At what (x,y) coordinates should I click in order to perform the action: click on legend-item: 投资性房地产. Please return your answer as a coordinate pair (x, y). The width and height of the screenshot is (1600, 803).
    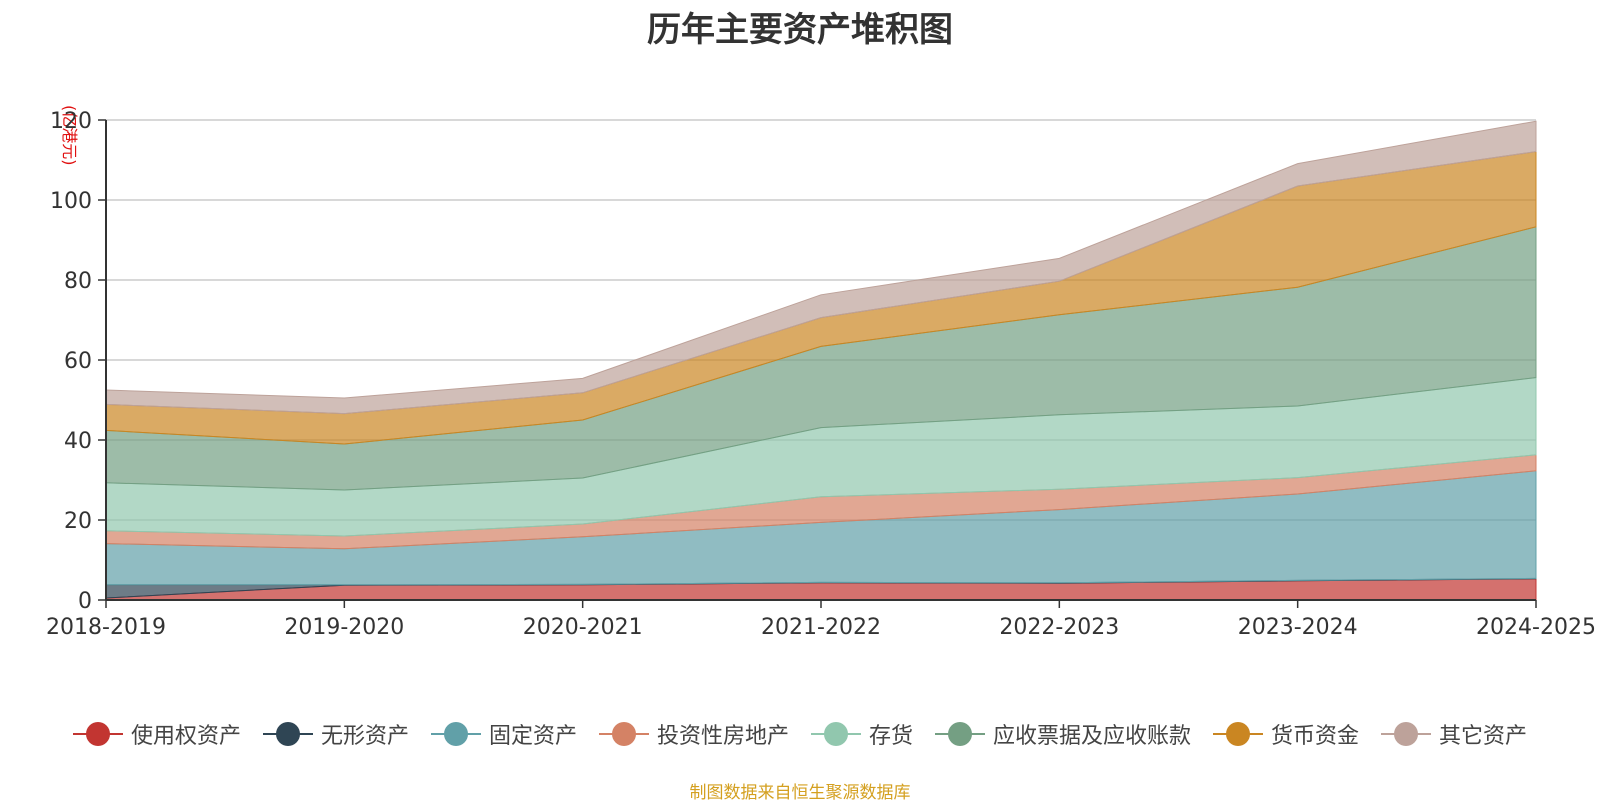
    Looking at the image, I should click on (693, 734).